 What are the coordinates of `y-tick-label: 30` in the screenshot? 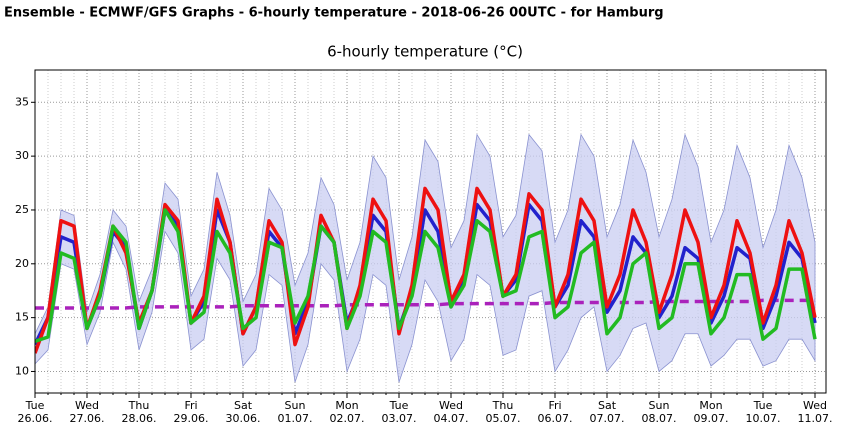 It's located at (22, 155).